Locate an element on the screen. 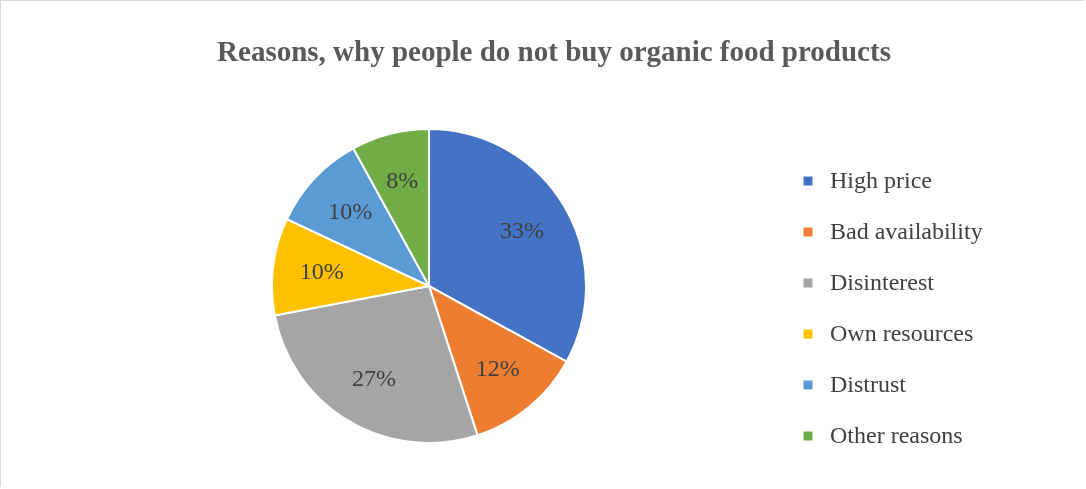 This screenshot has height=489, width=1086. legend-label: Other reasons is located at coordinates (896, 435).